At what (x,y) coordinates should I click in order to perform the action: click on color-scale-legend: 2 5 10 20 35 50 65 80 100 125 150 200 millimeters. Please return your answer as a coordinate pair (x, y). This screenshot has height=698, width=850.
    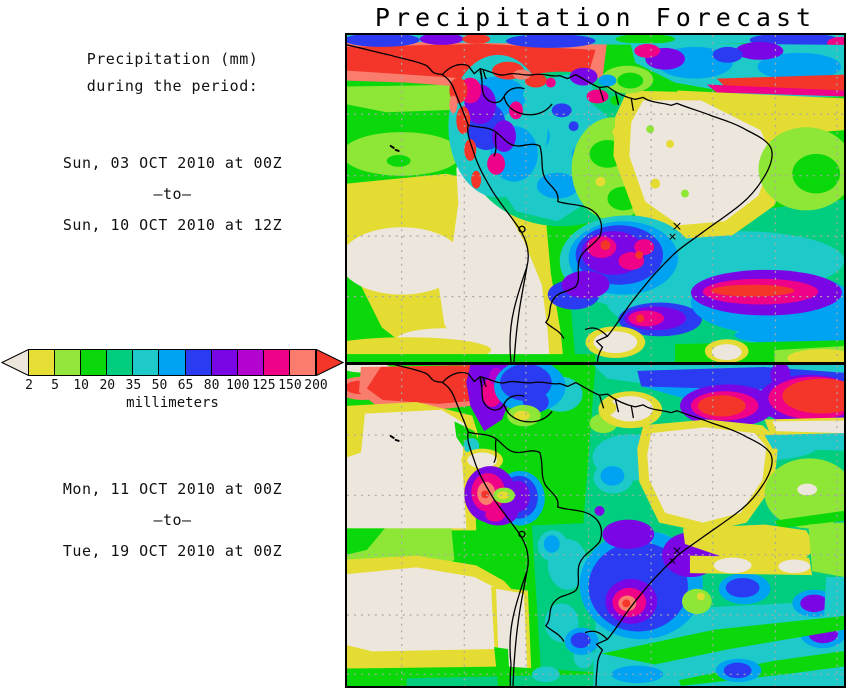
    Looking at the image, I should click on (172, 381).